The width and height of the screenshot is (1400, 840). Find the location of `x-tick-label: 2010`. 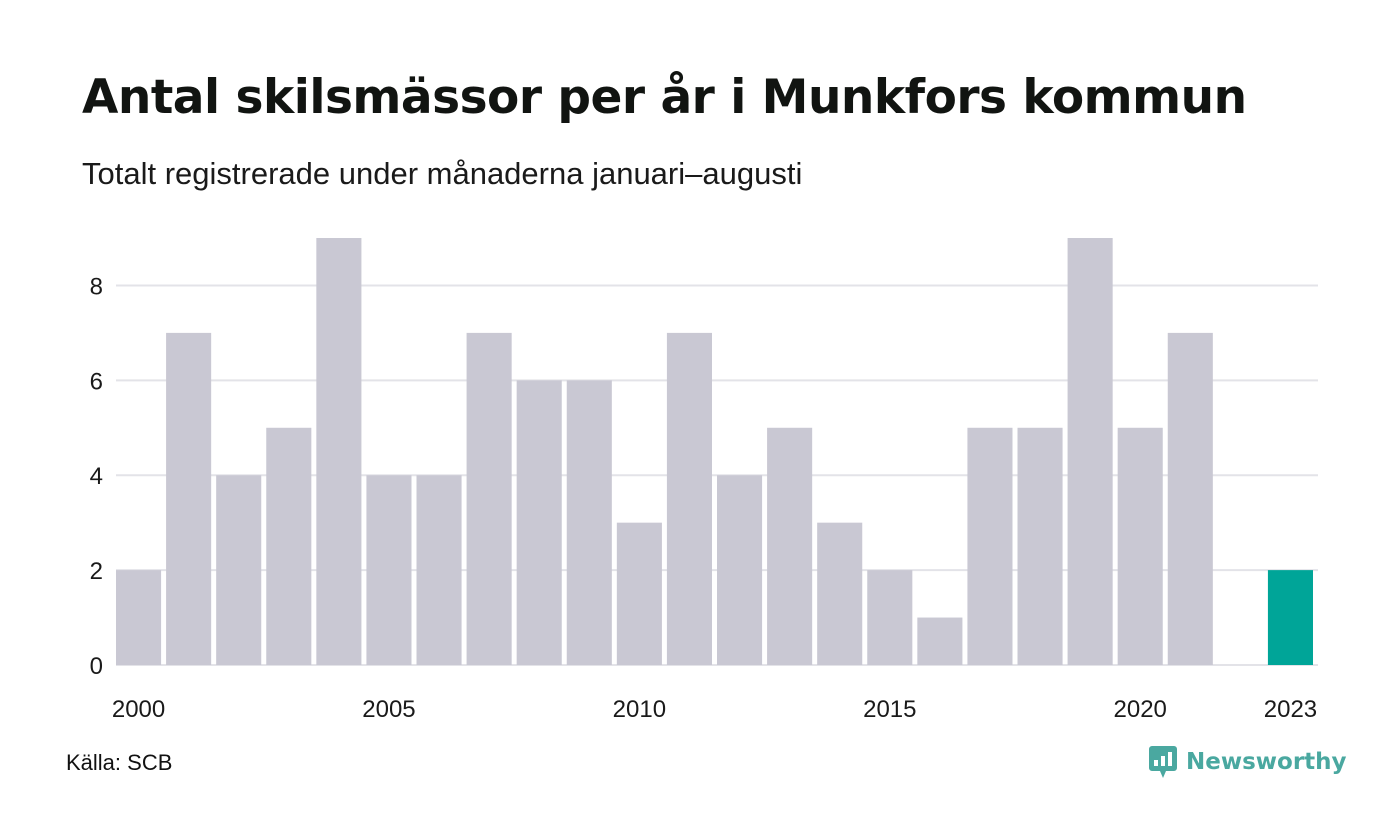

x-tick-label: 2010 is located at coordinates (639, 709).